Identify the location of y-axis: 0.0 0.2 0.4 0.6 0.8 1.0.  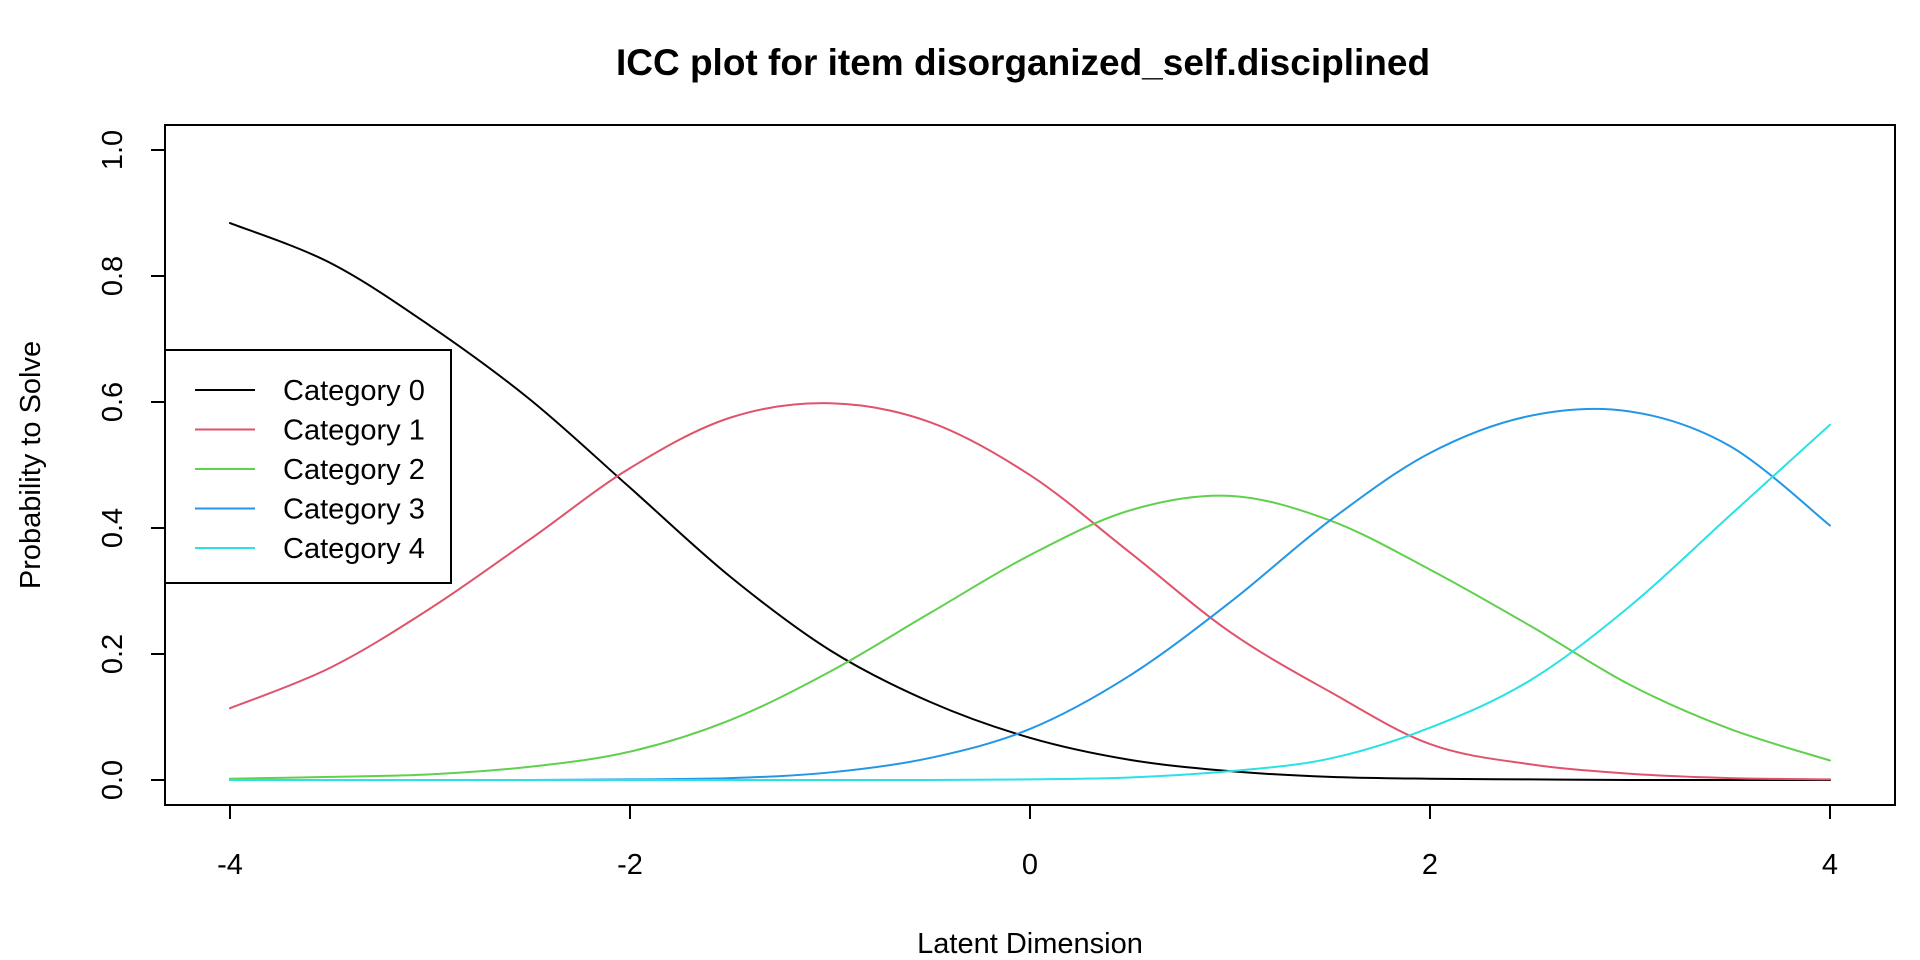
(131, 465).